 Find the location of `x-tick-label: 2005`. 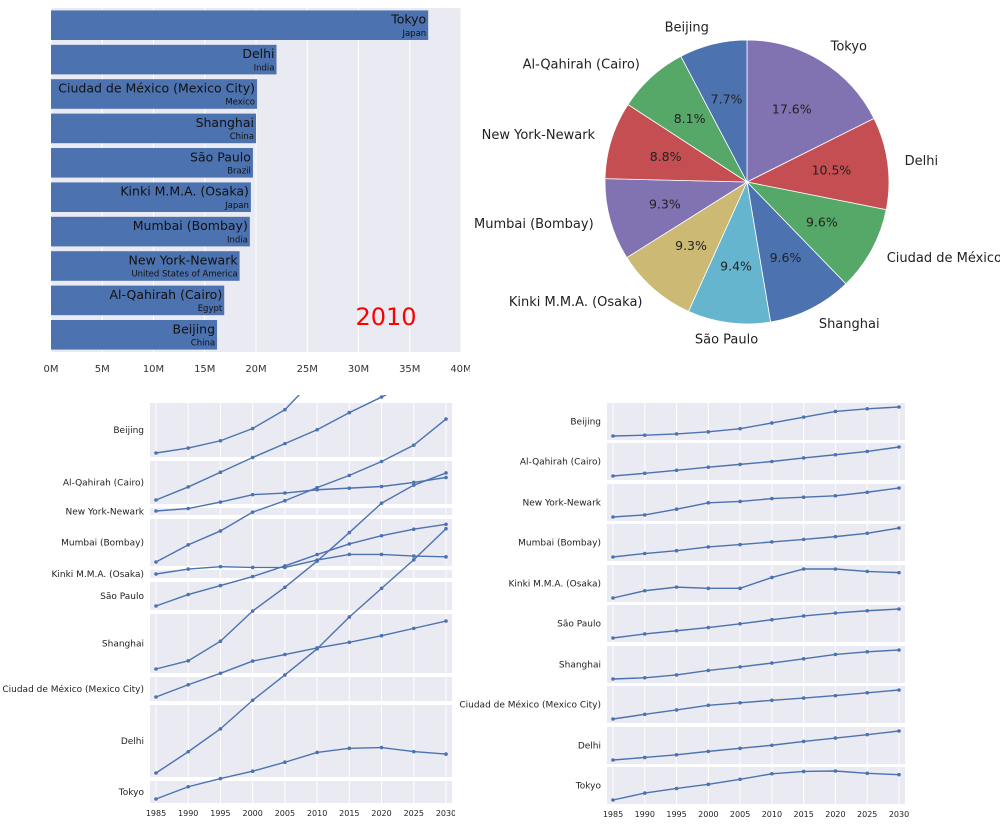

x-tick-label: 2005 is located at coordinates (740, 814).